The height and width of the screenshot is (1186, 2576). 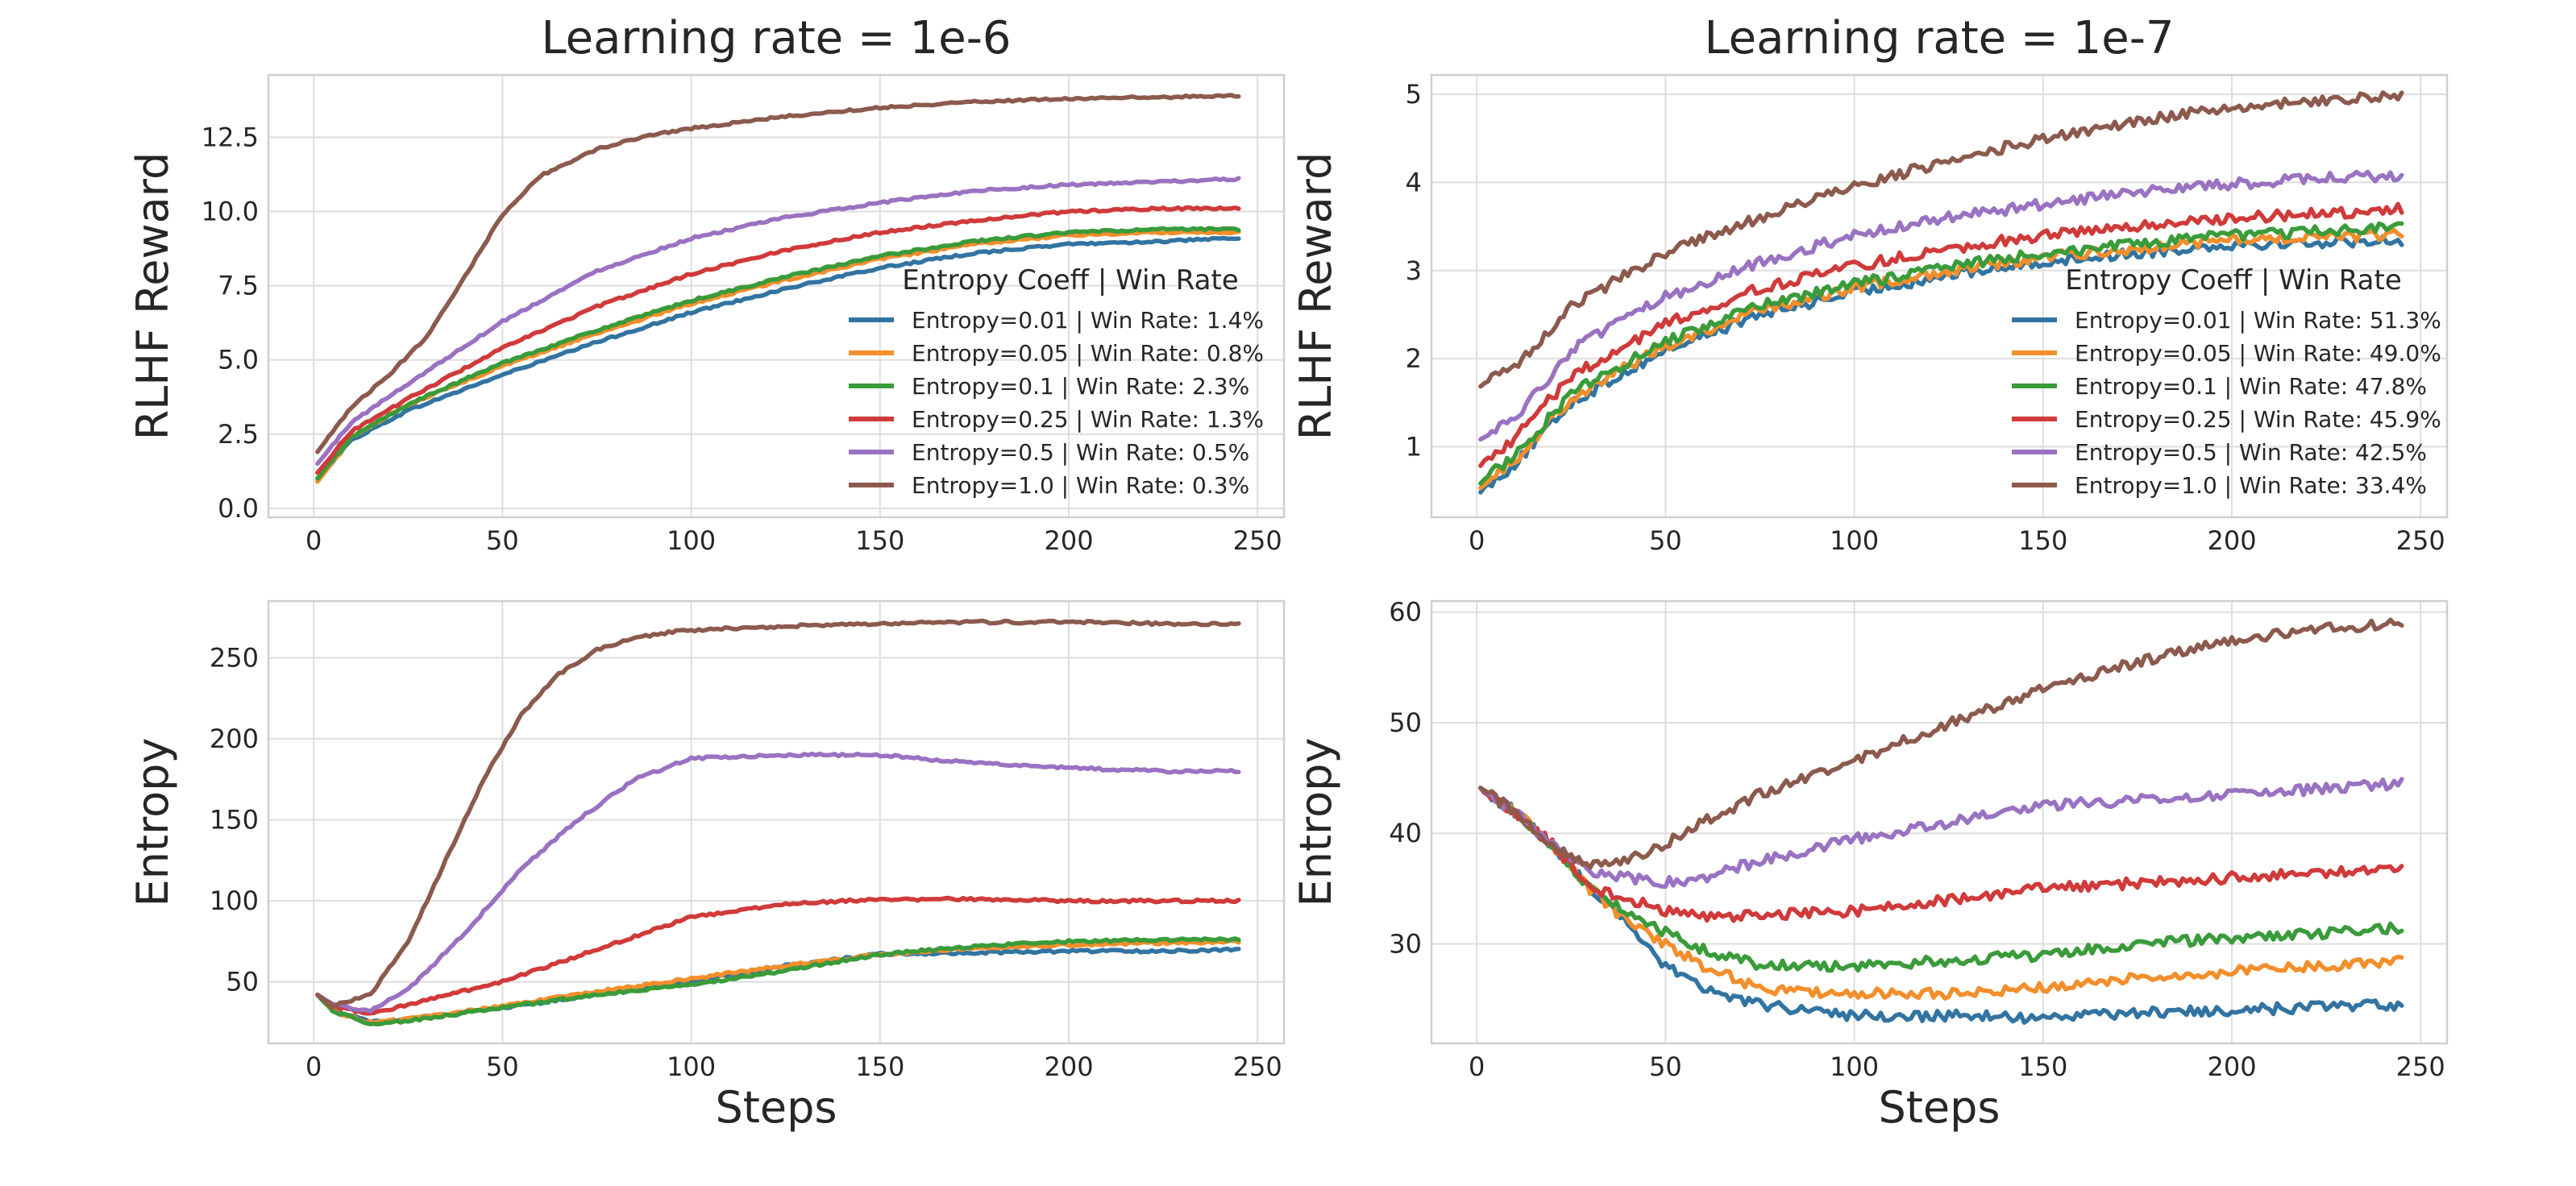 I want to click on legend-entry: Entropy=0.1 | Win Rate: 2.3%, so click(x=1080, y=386).